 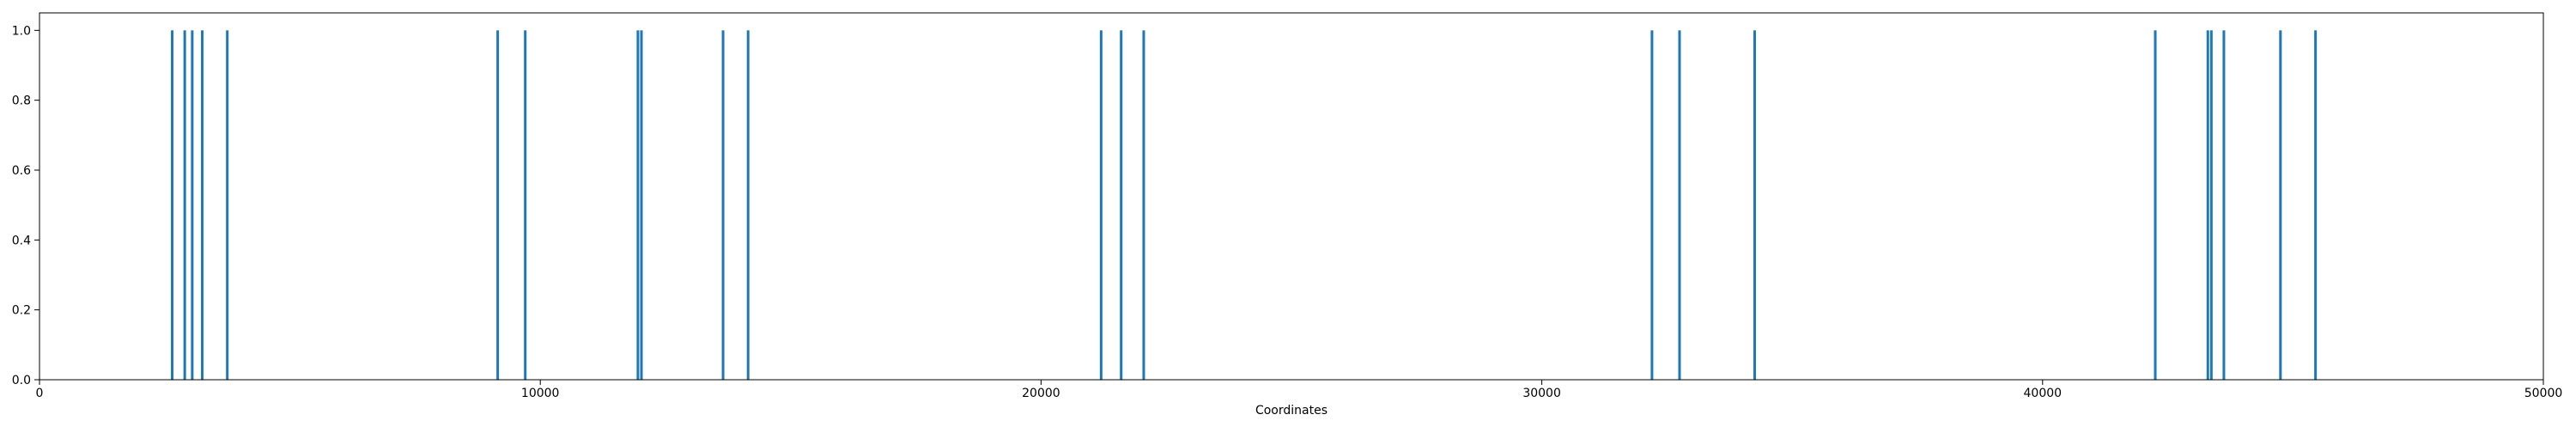 I want to click on x-axis-label: Coordinates, so click(x=1291, y=411).